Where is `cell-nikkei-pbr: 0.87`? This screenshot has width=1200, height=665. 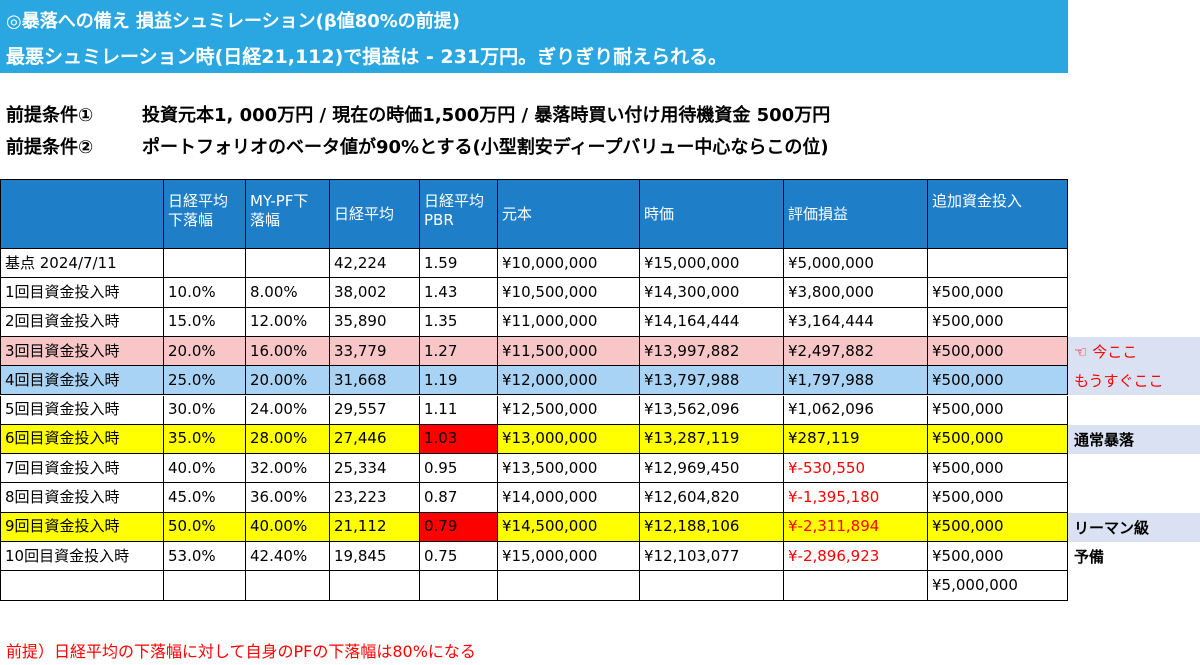
cell-nikkei-pbr: 0.87 is located at coordinates (459, 498).